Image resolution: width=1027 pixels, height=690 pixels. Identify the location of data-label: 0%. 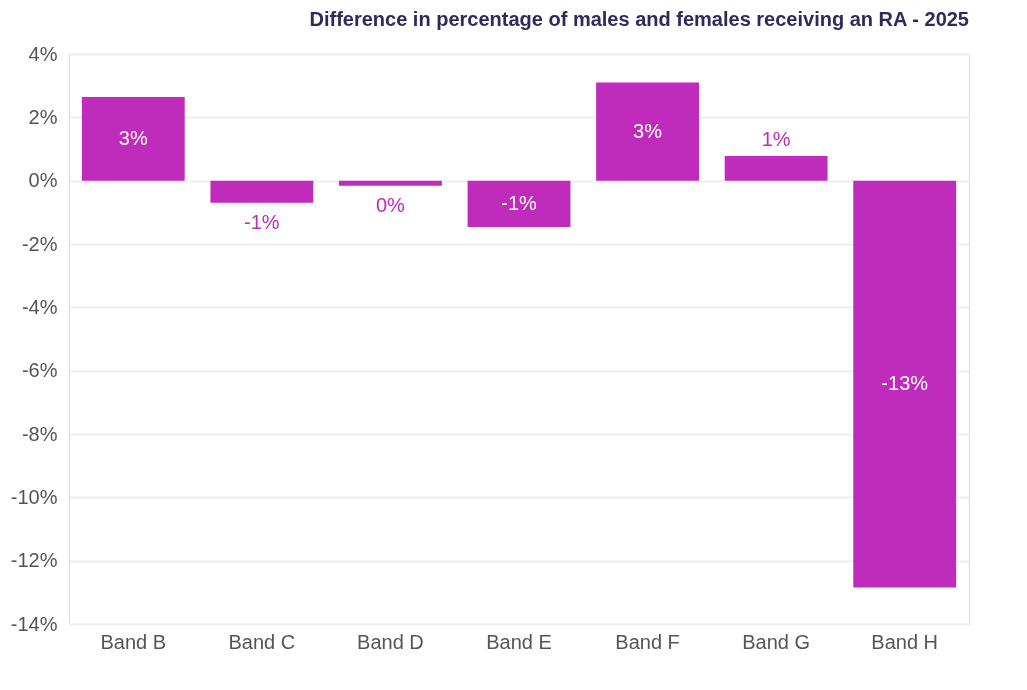
(390, 204).